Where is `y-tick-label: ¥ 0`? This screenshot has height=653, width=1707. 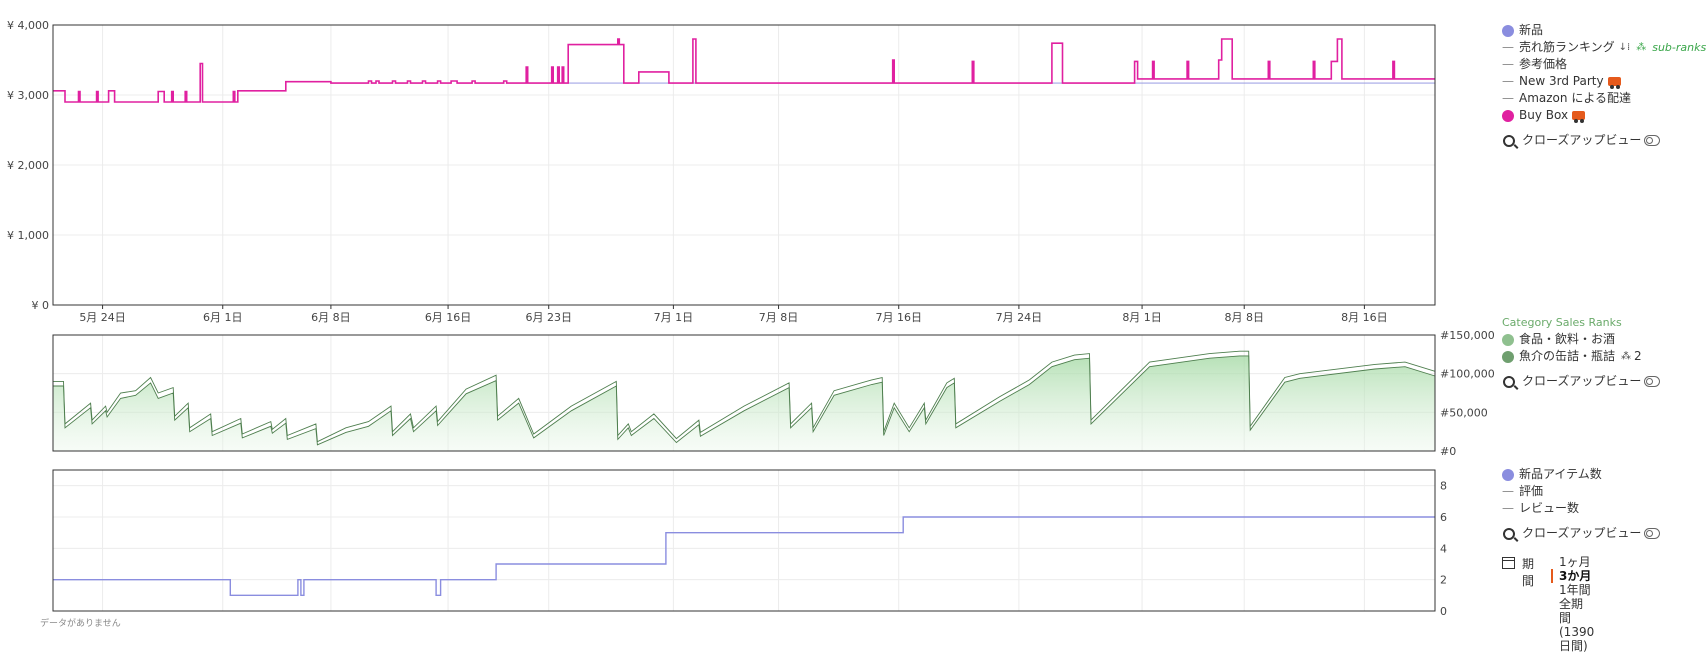 y-tick-label: ¥ 0 is located at coordinates (41, 305).